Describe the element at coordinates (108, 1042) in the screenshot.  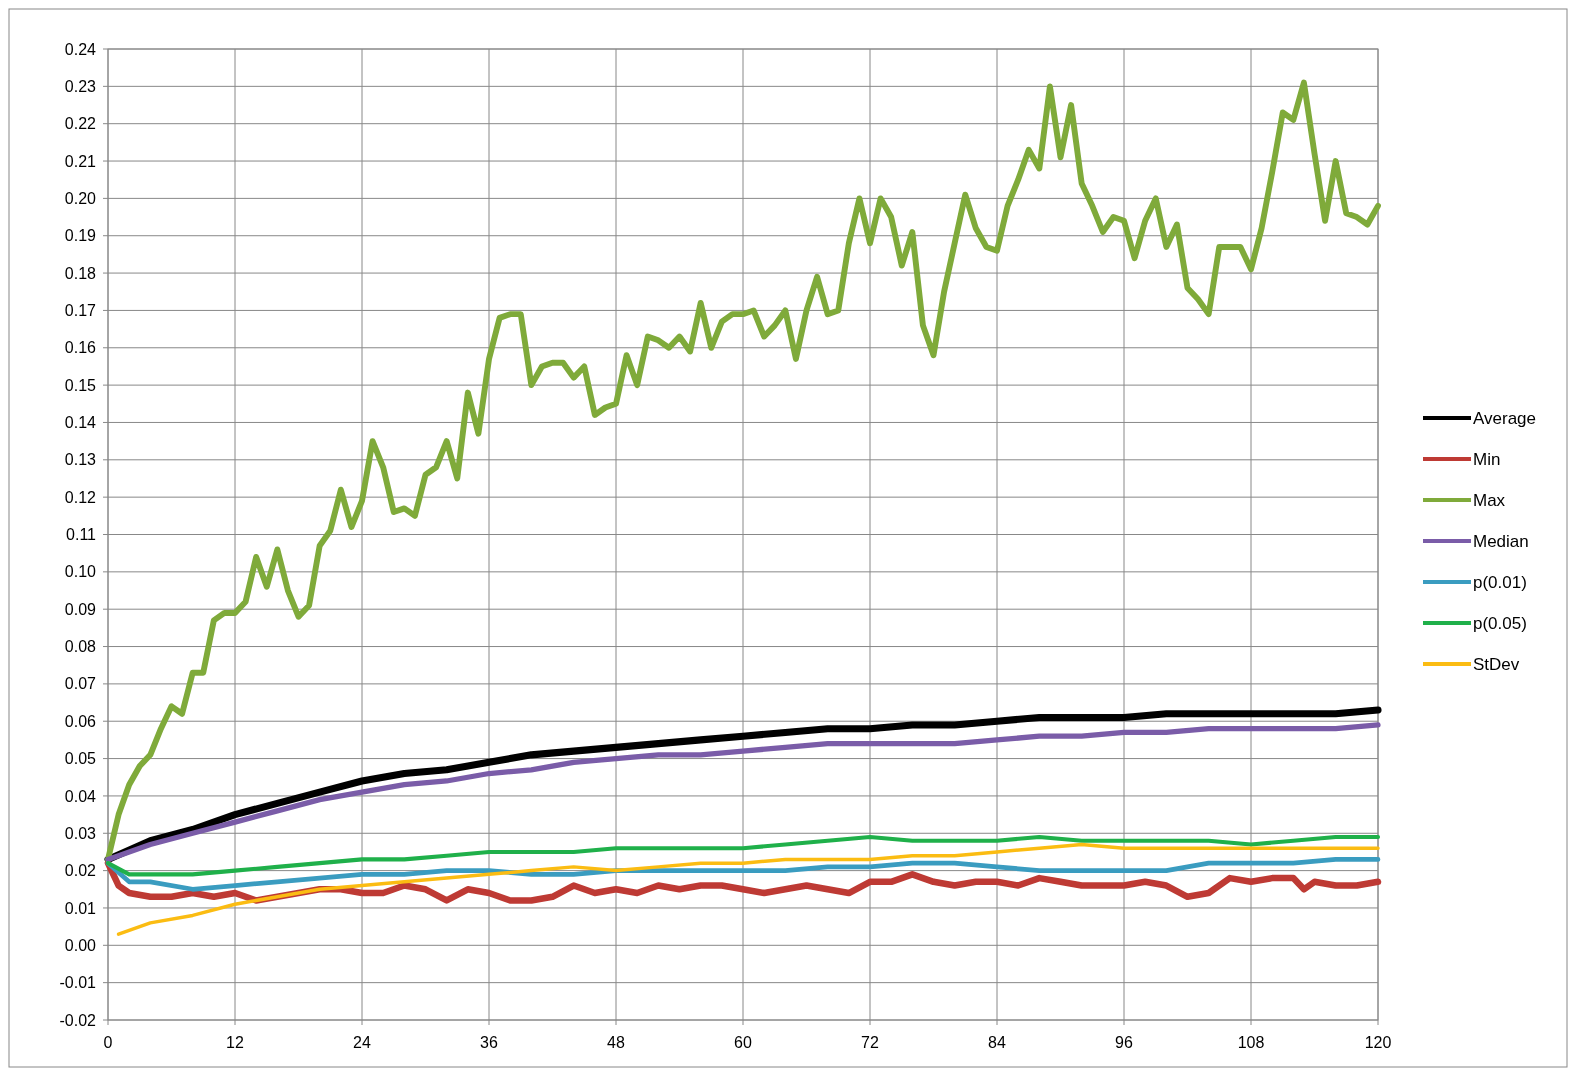
I see `x-tick-label: 0` at that location.